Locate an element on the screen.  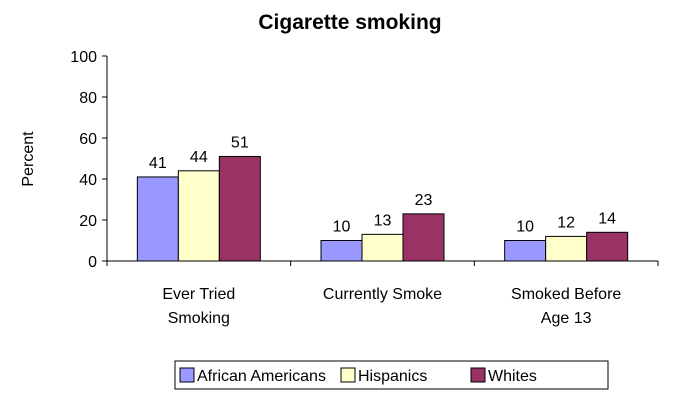
y-tick-label: 20 is located at coordinates (88, 221).